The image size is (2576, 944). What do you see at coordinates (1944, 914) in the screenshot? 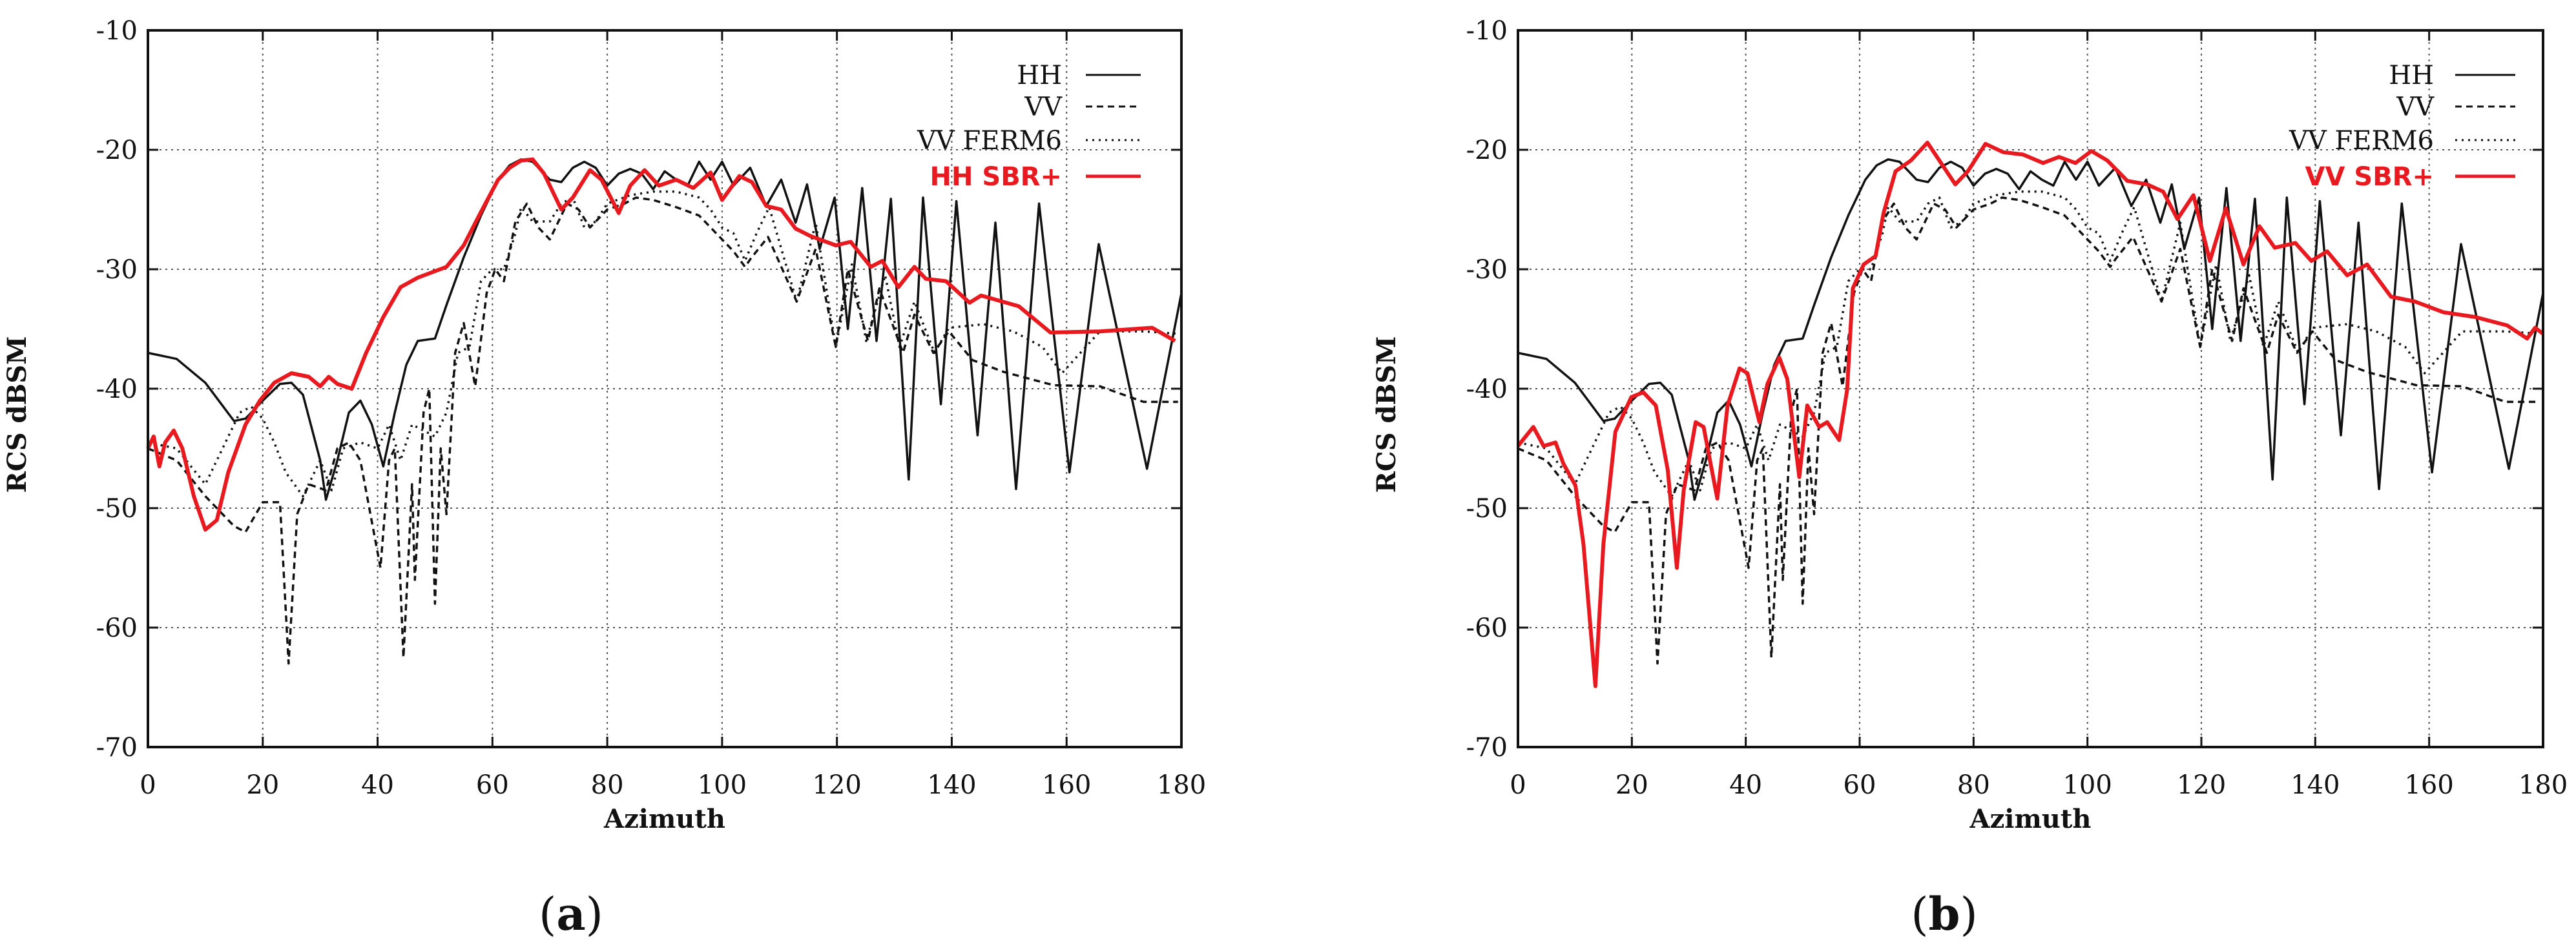
I see `caption-b: (b)` at bounding box center [1944, 914].